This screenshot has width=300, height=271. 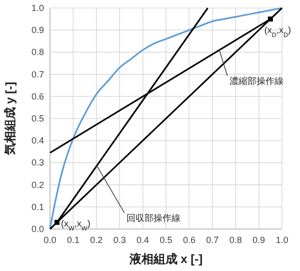 I want to click on y-tick-label: 0.2, so click(x=37, y=185).